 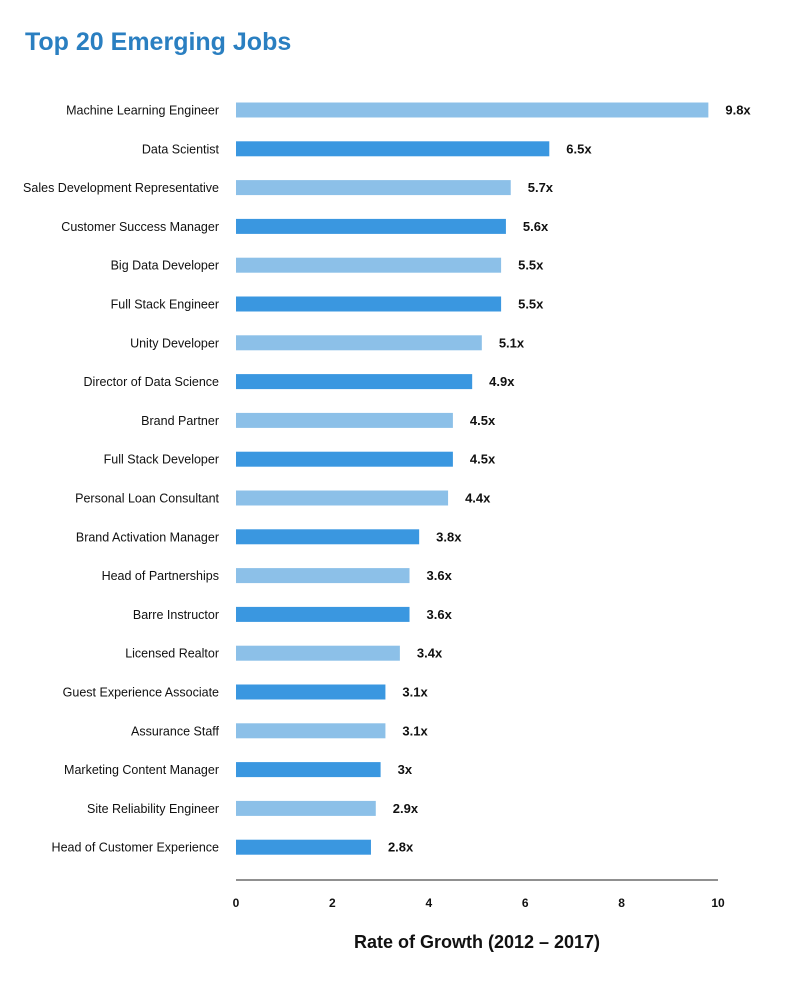 What do you see at coordinates (141, 693) in the screenshot?
I see `category-label: Guest Experience Associate` at bounding box center [141, 693].